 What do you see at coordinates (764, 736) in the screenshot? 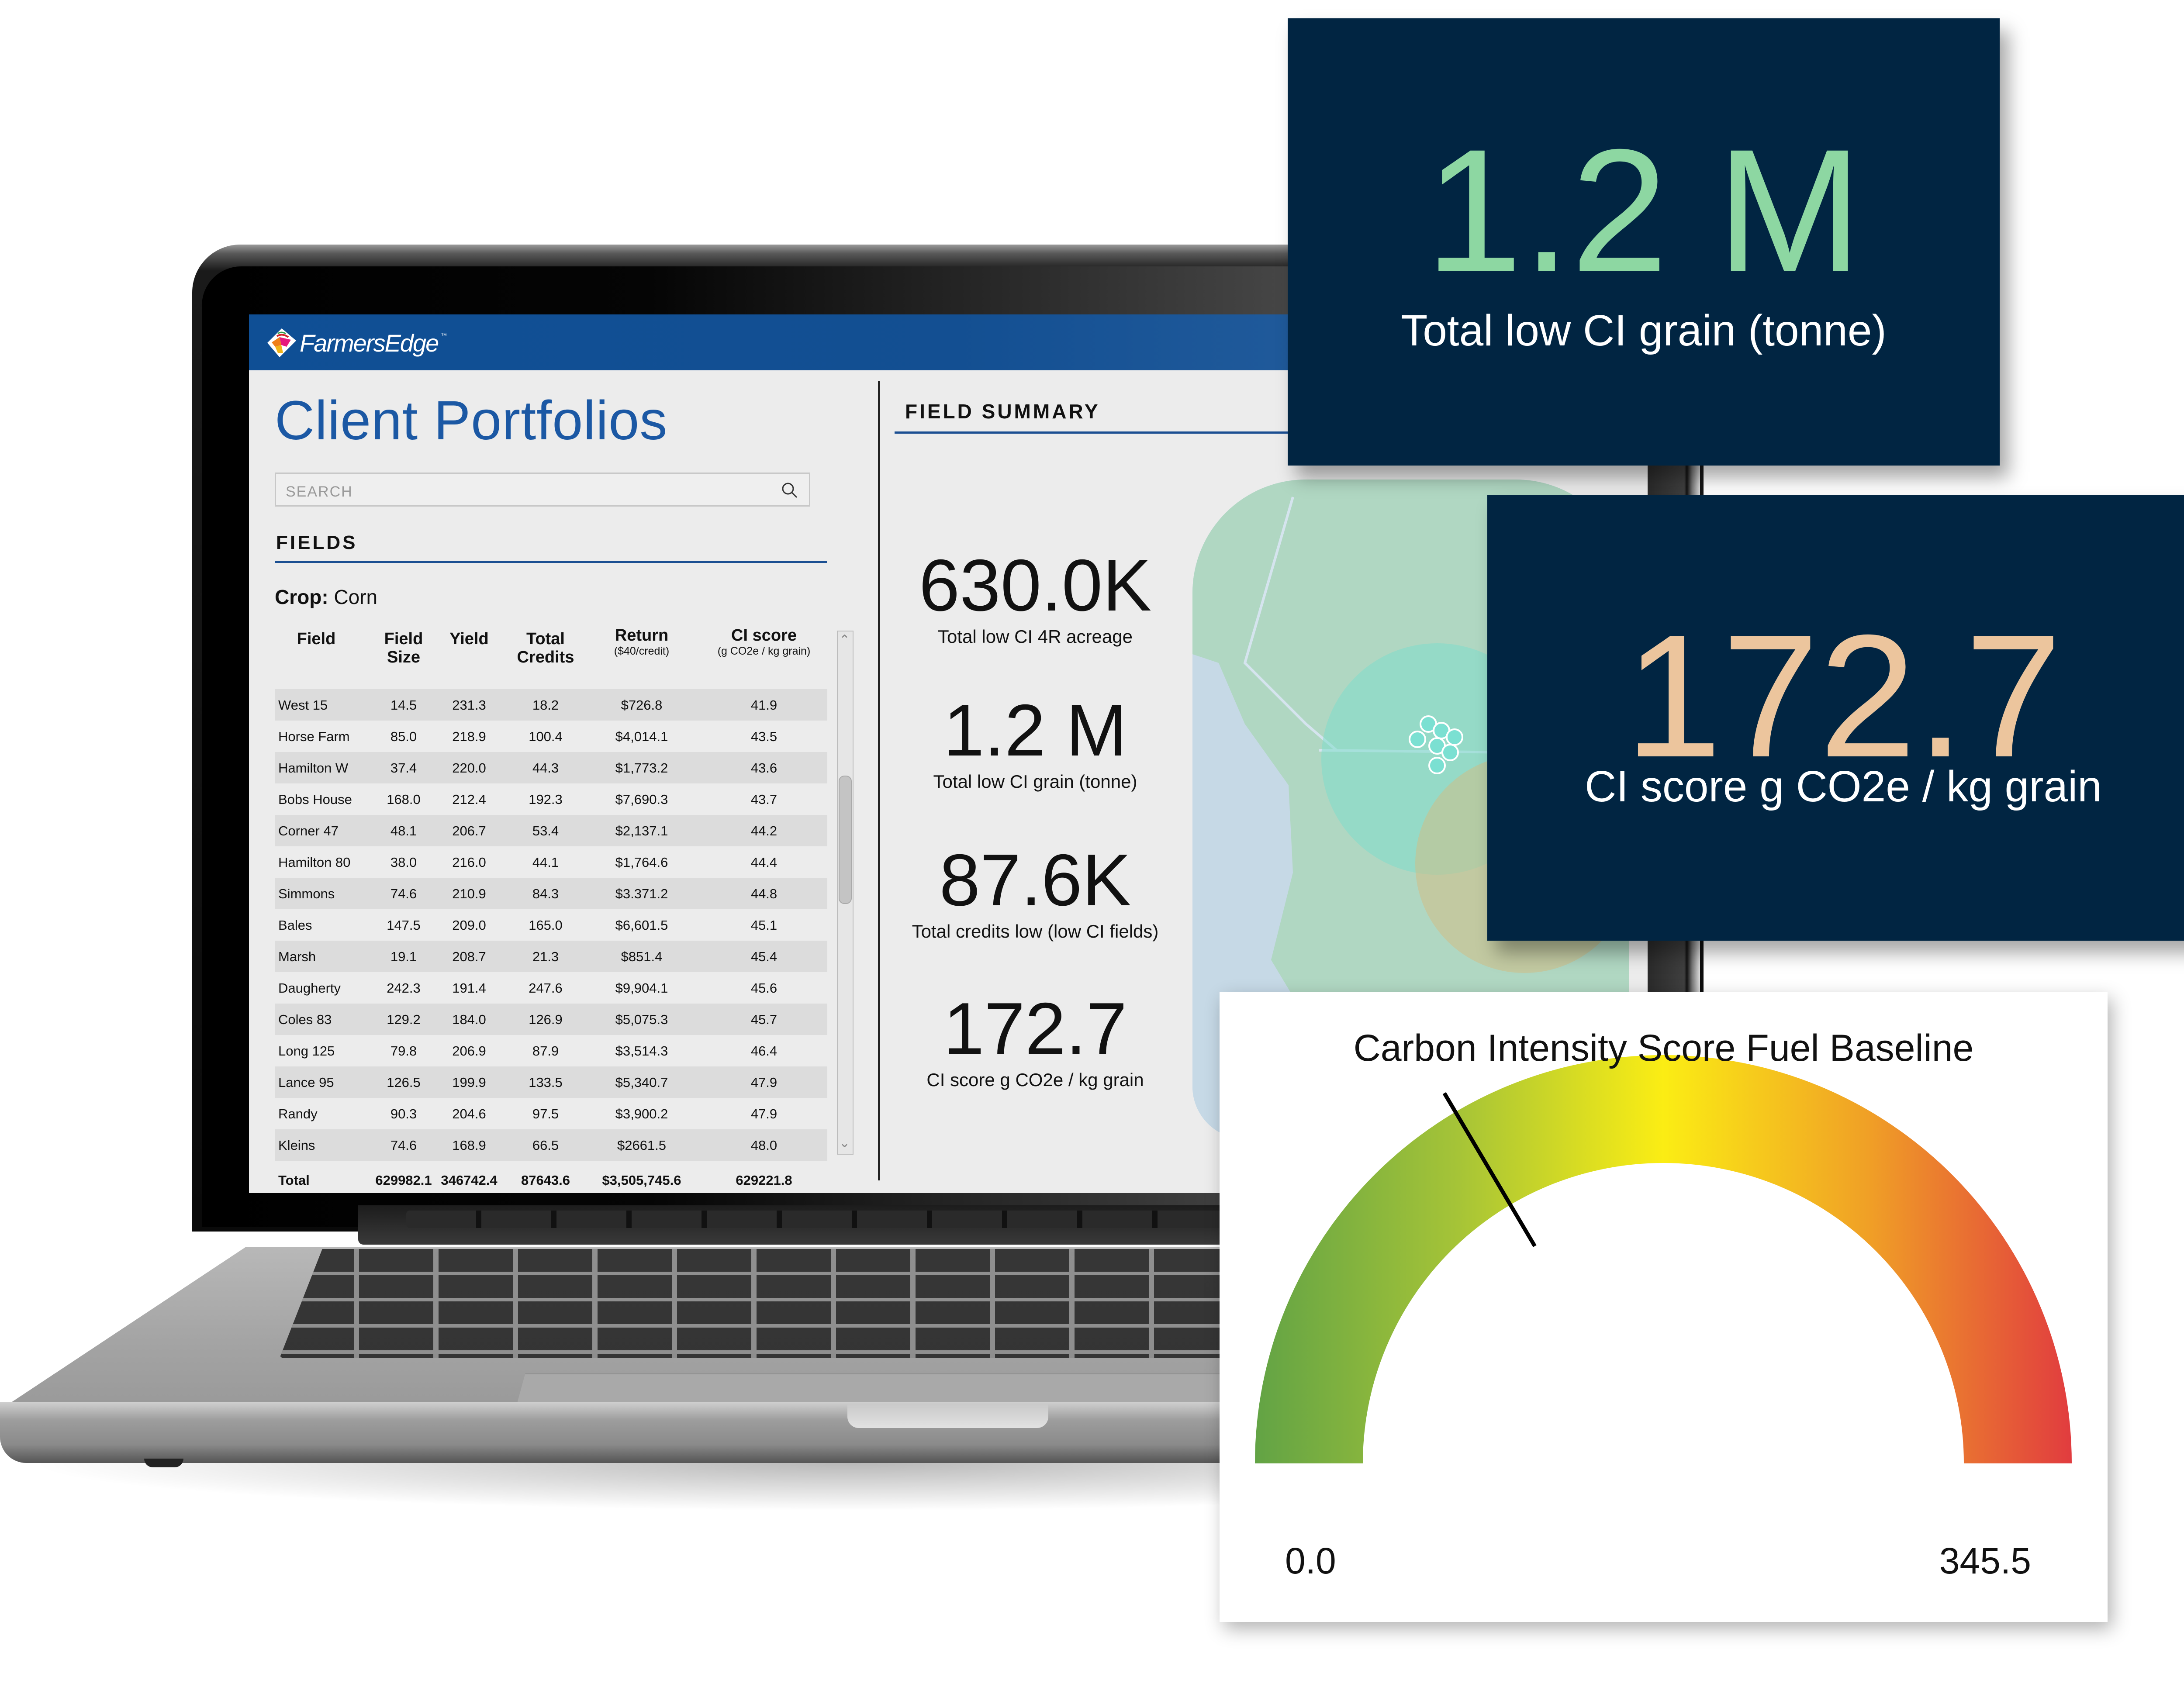
I see `table-cell: 43.5` at bounding box center [764, 736].